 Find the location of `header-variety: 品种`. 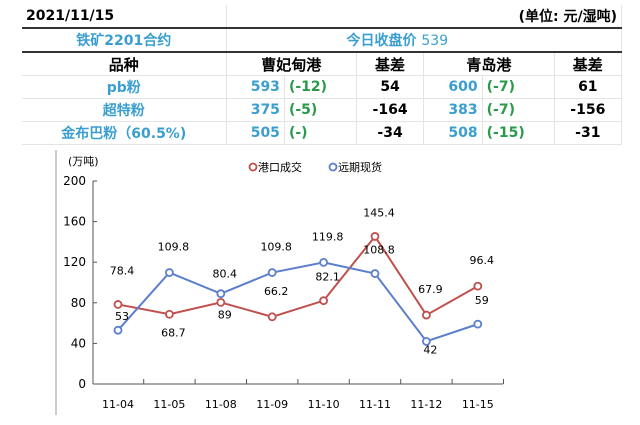

header-variety: 品种 is located at coordinates (124, 64).